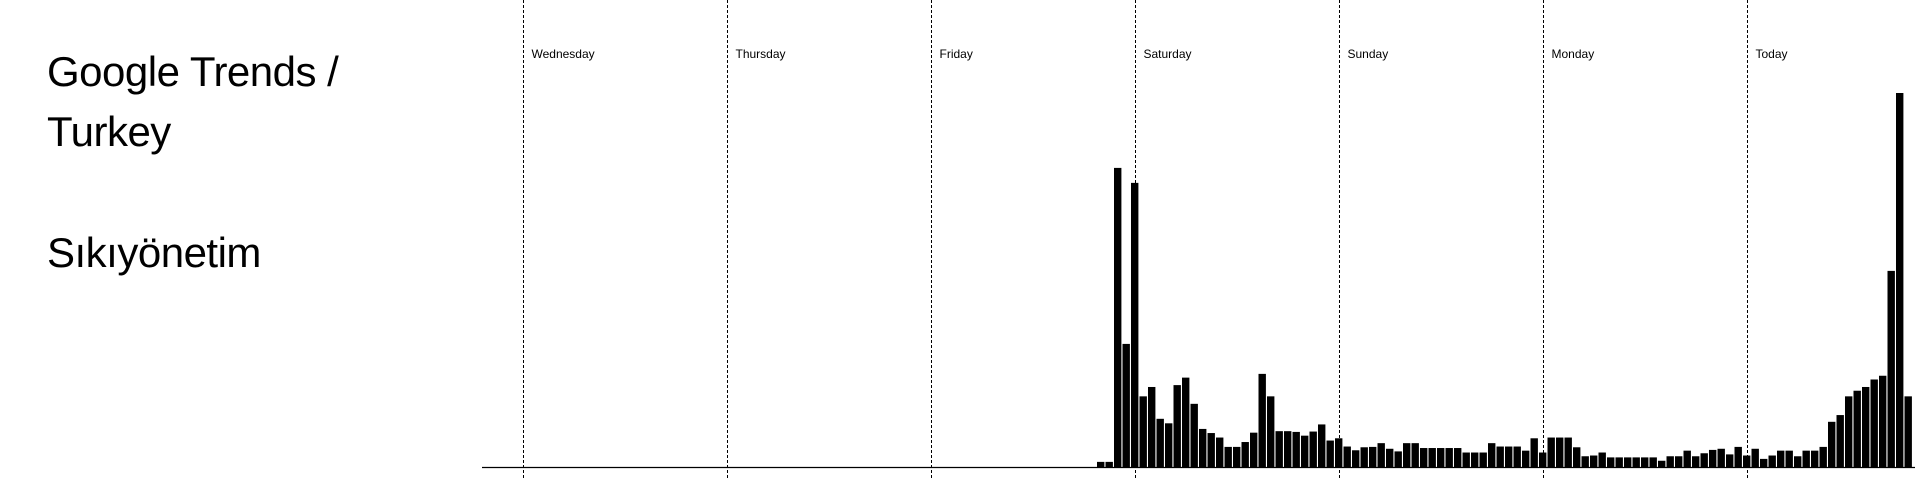 This screenshot has height=480, width=1920. What do you see at coordinates (193, 101) in the screenshot?
I see `page-title: Google Trends / Turkey` at bounding box center [193, 101].